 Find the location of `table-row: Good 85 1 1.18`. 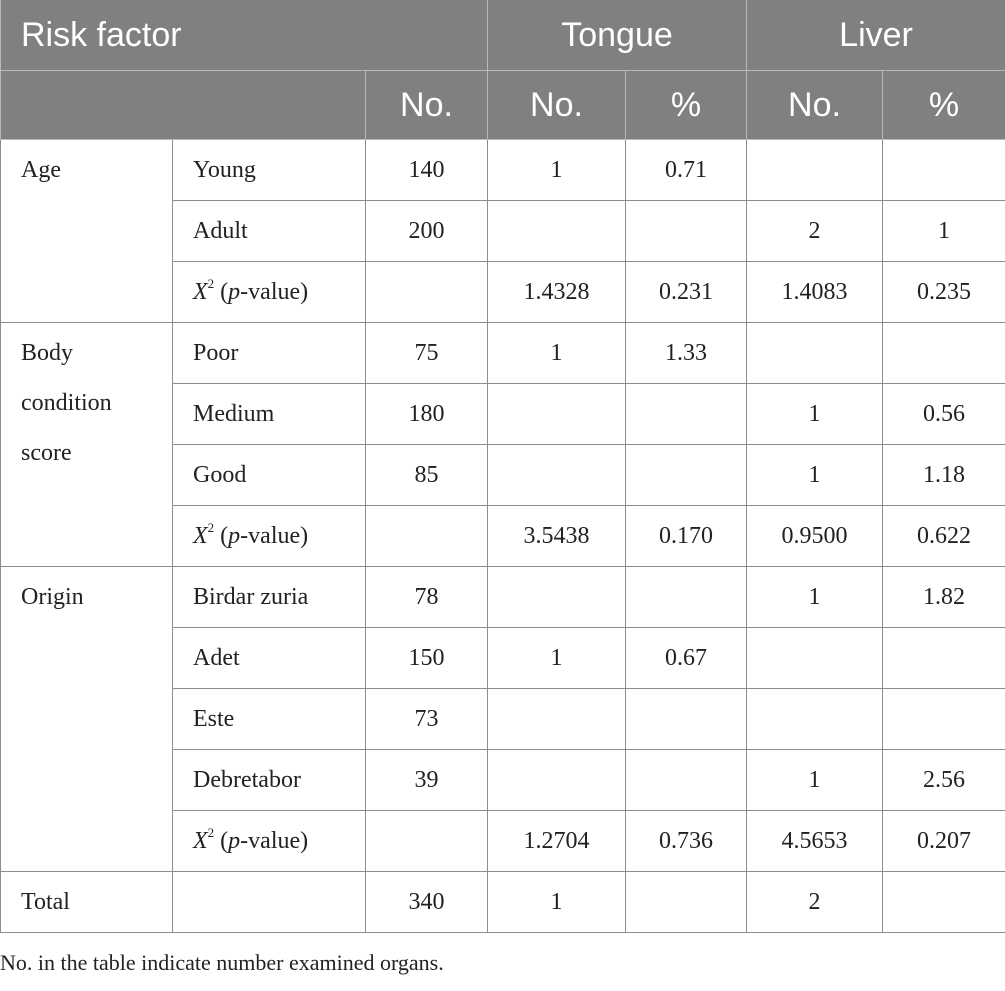

table-row: Good 85 1 1.18 is located at coordinates (503, 475).